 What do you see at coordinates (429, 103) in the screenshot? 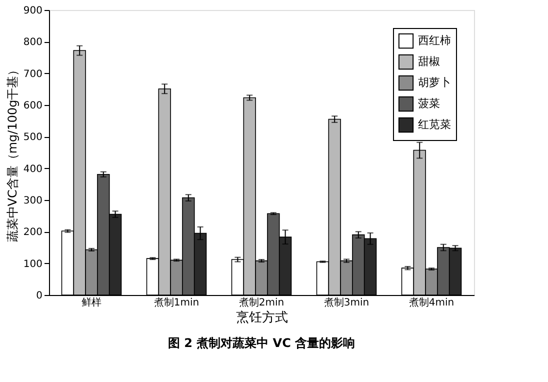
I see `legend-label: 菠菜` at bounding box center [429, 103].